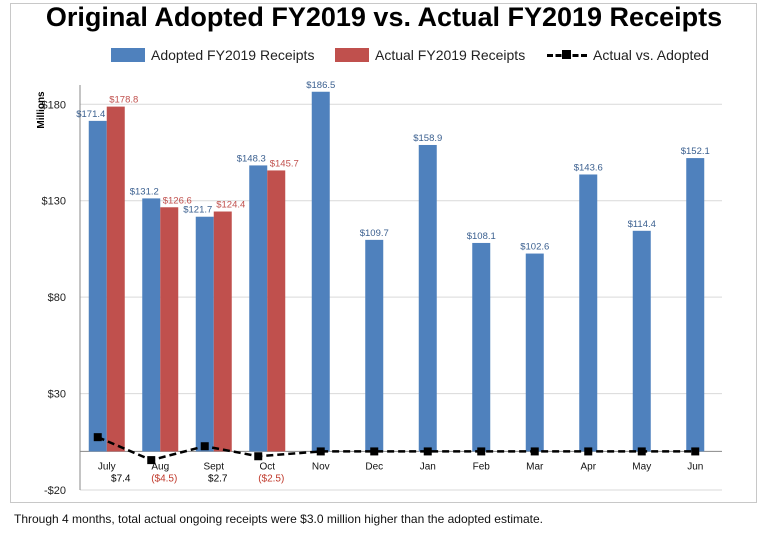 The width and height of the screenshot is (768, 557). I want to click on x-tick-label: Nov, so click(321, 466).